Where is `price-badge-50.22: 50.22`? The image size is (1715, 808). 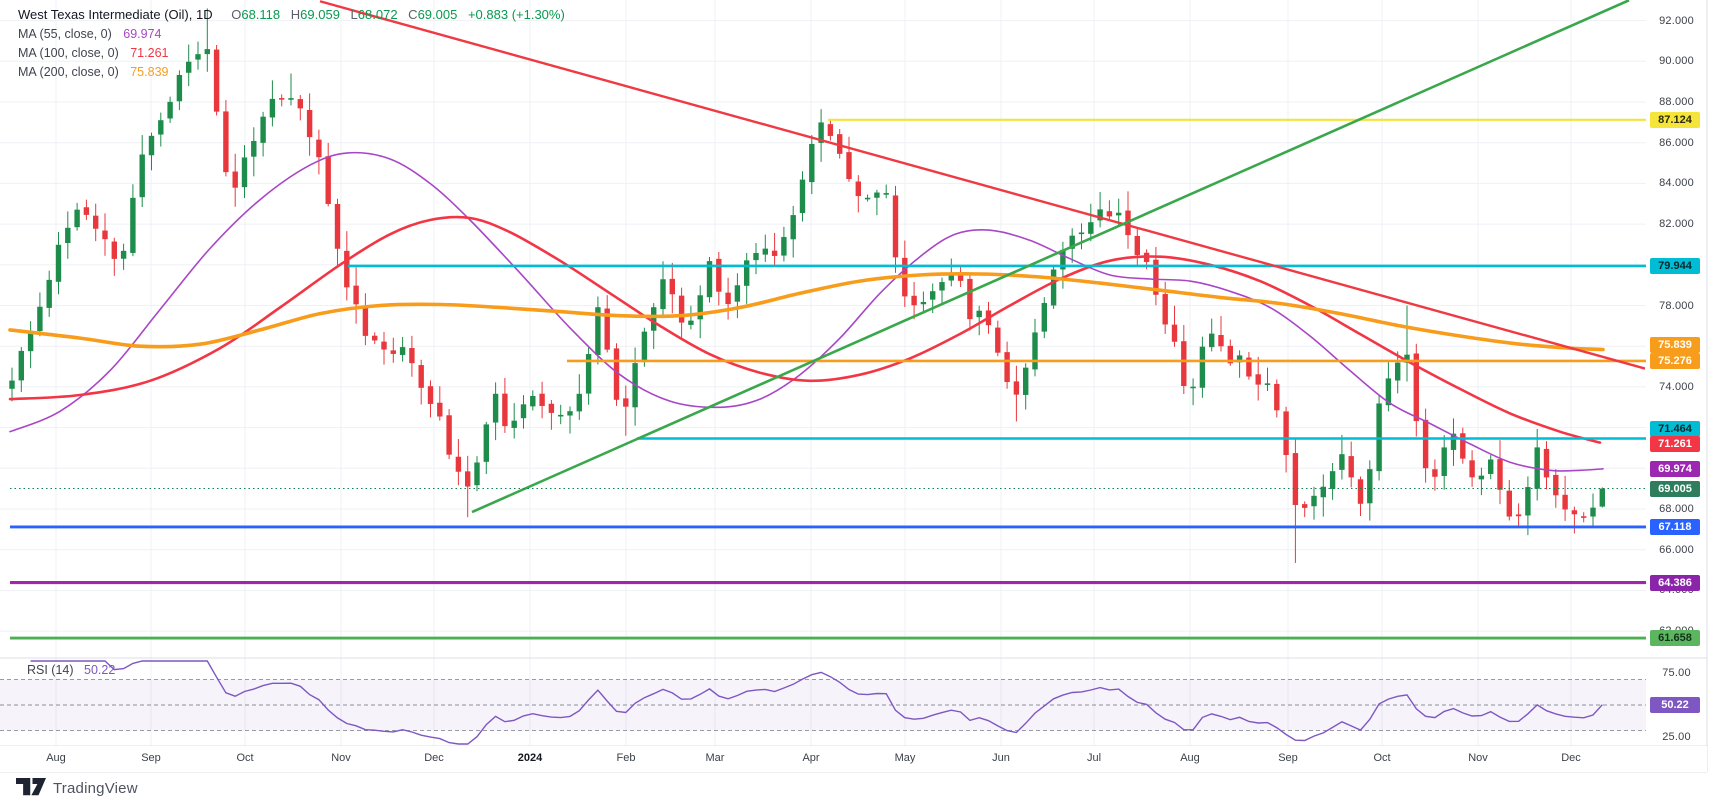 price-badge-50.22: 50.22 is located at coordinates (1675, 704).